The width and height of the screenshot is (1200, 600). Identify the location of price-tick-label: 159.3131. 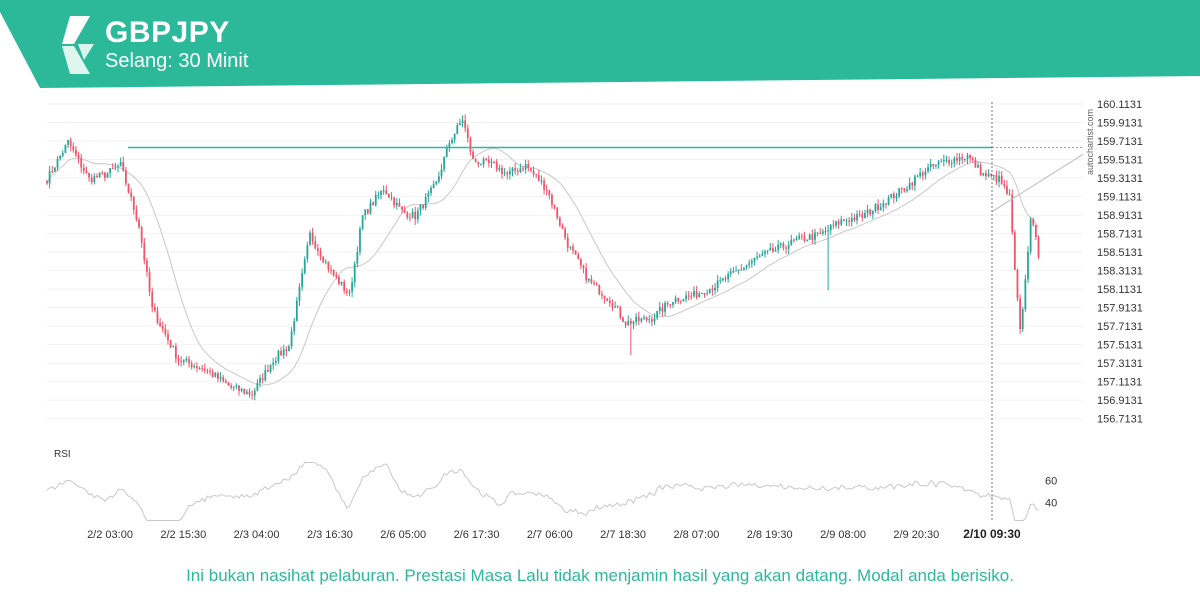
(1120, 179).